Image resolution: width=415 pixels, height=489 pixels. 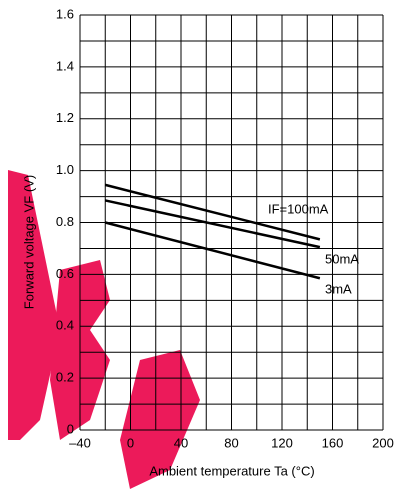 What do you see at coordinates (231, 442) in the screenshot?
I see `x-tick-label: 80` at bounding box center [231, 442].